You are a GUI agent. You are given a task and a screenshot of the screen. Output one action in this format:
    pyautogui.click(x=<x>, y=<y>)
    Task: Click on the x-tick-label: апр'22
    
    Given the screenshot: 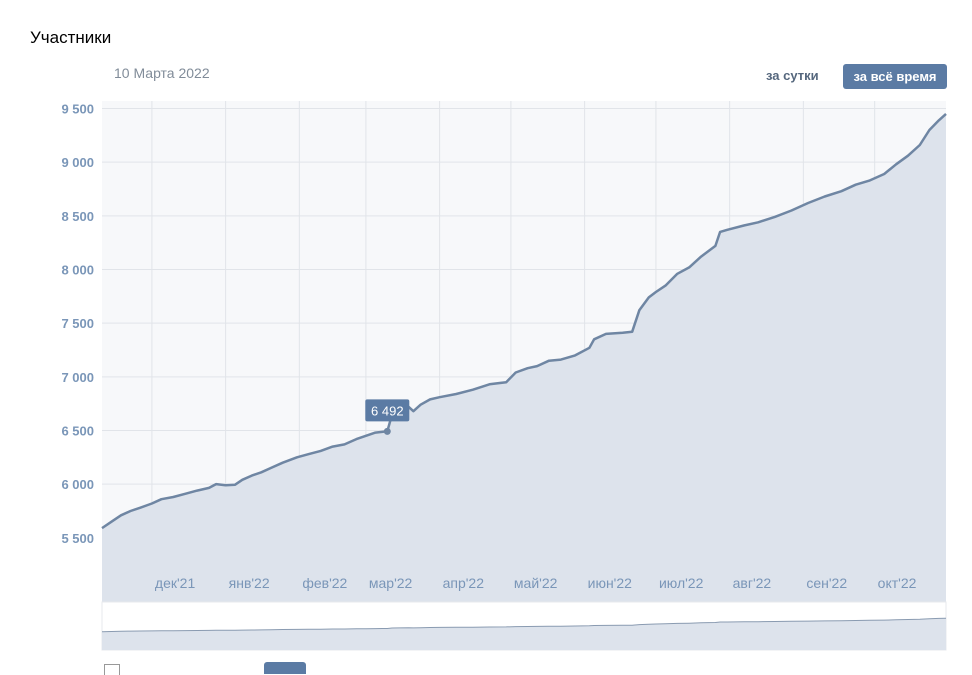 What is the action you would take?
    pyautogui.click(x=464, y=583)
    